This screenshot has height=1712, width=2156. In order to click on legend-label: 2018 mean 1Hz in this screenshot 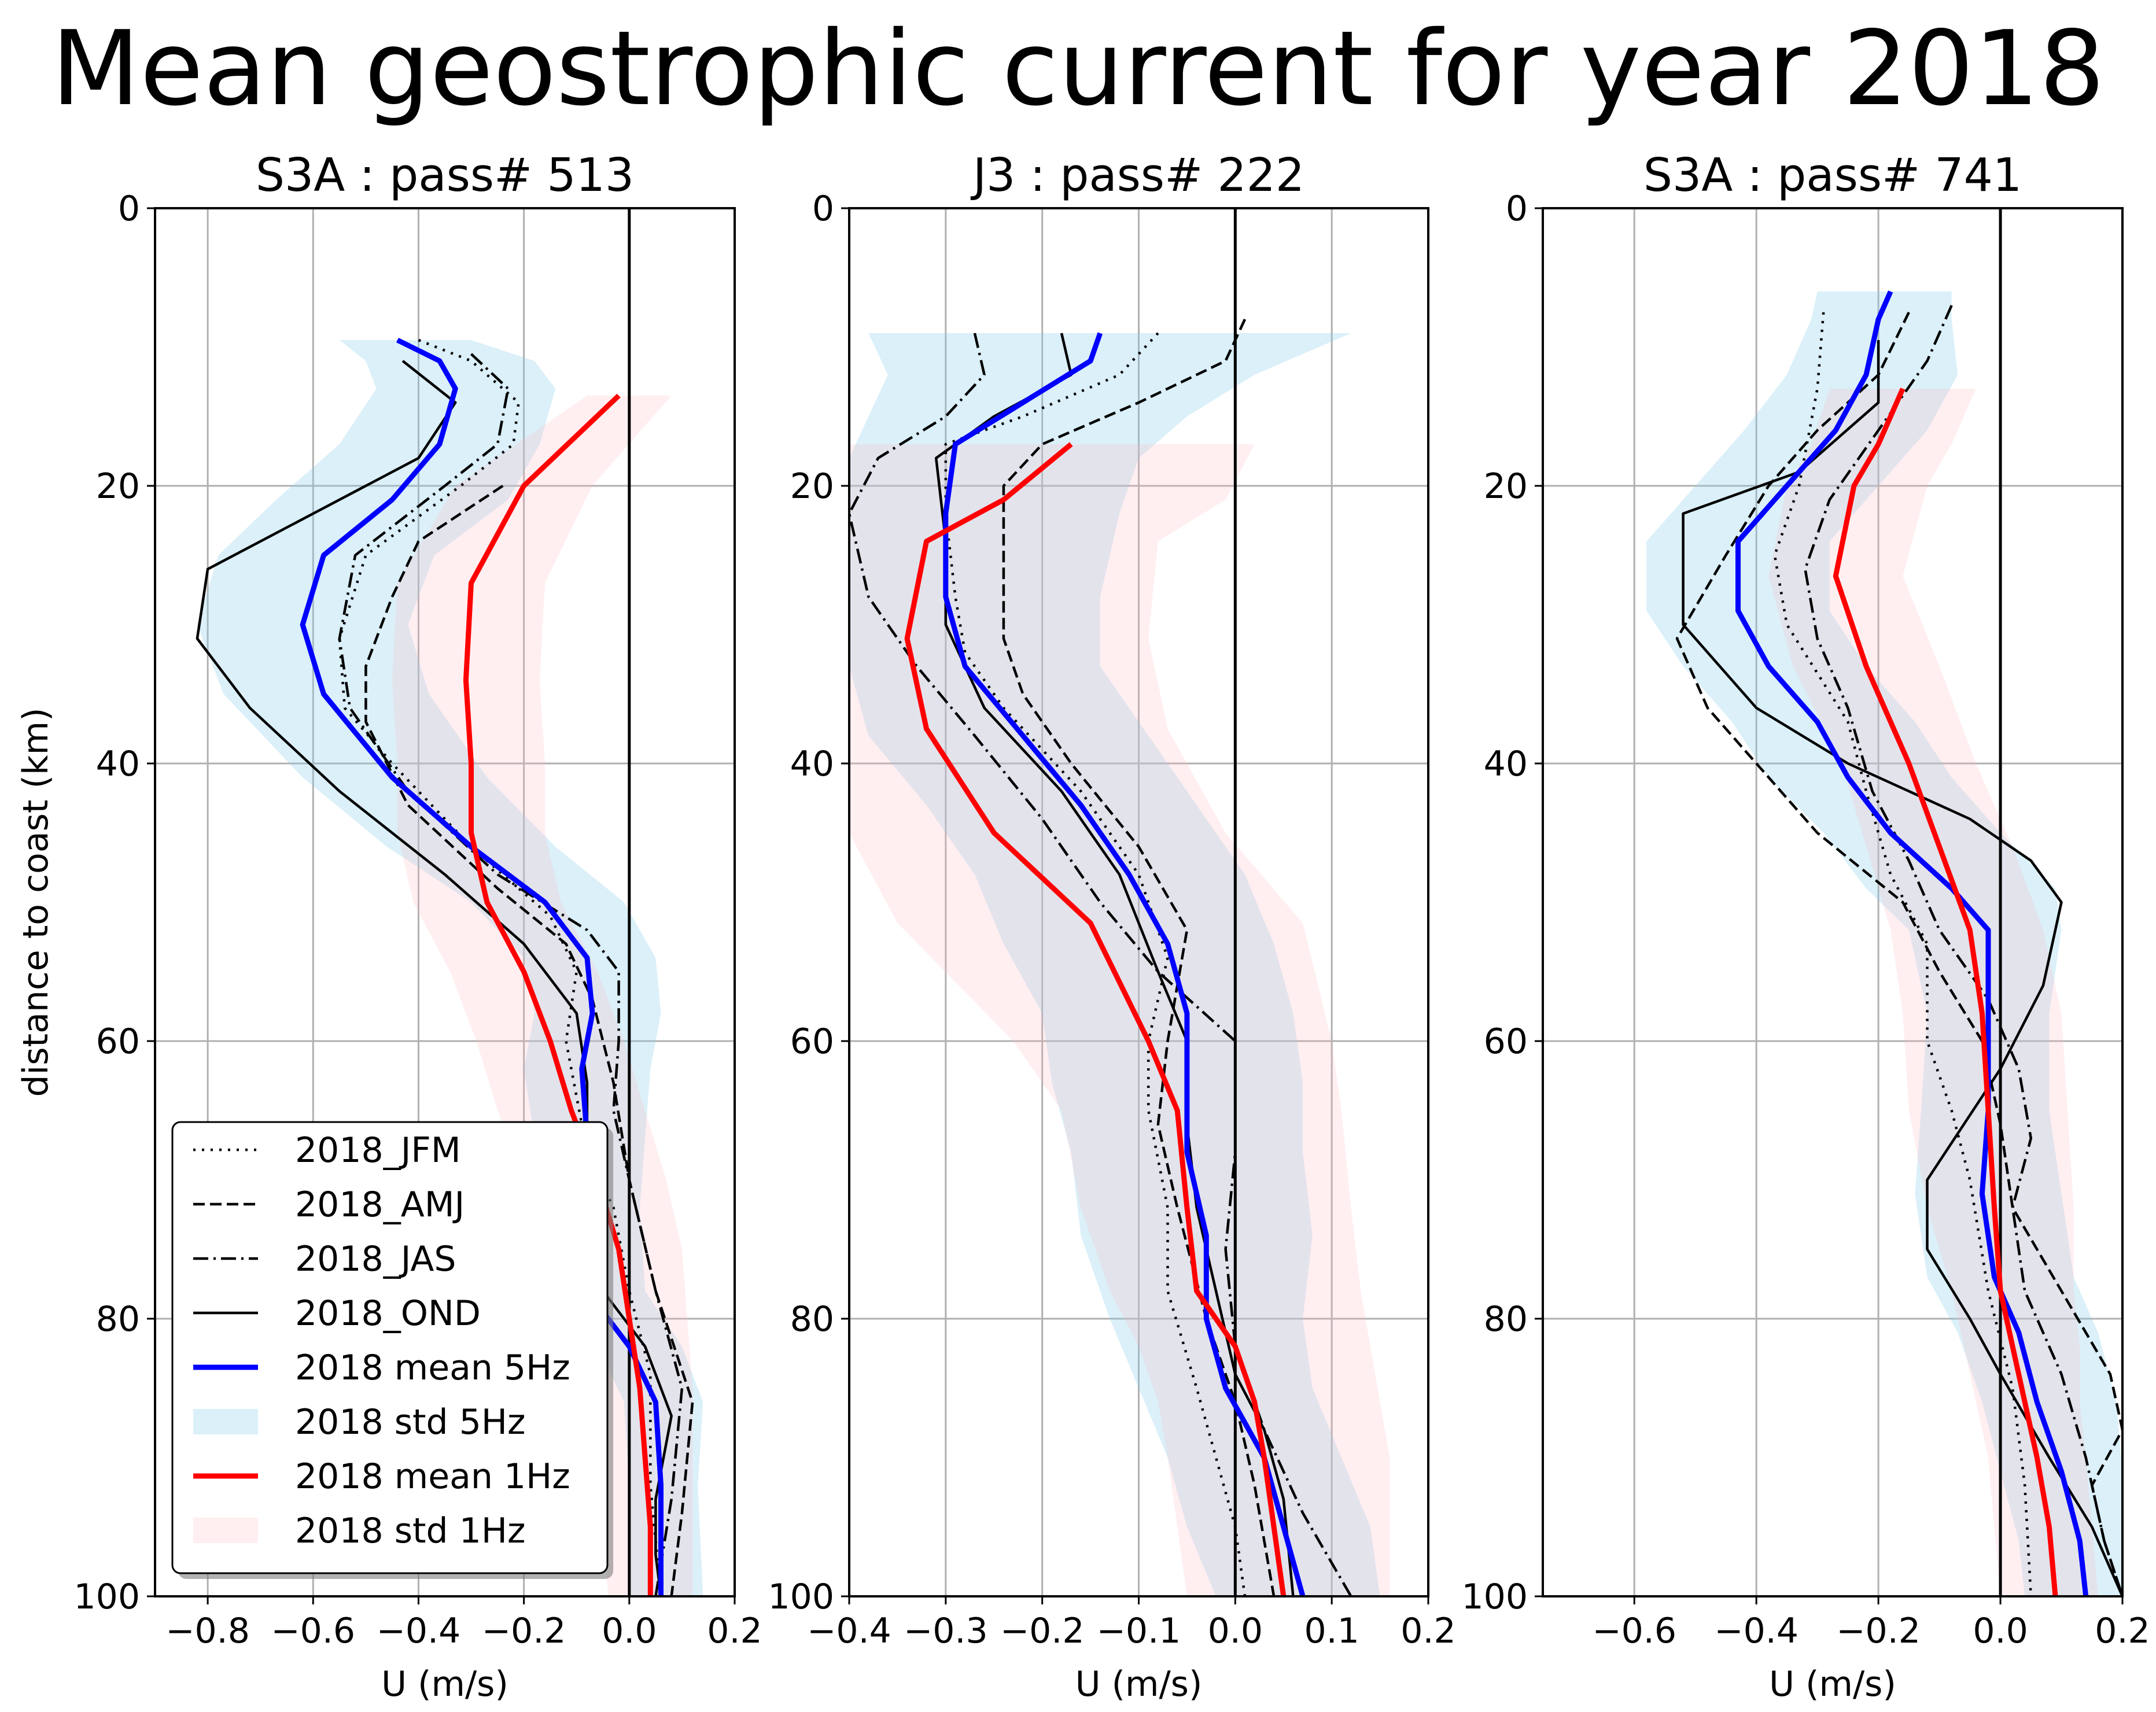, I will do `click(432, 1476)`.